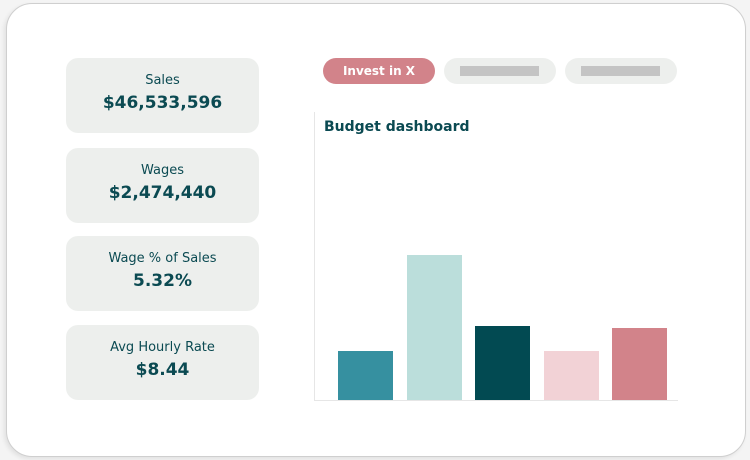 Image resolution: width=750 pixels, height=460 pixels. I want to click on metric-card-wage-pct: Wage % of Sales 5.32%, so click(162, 273).